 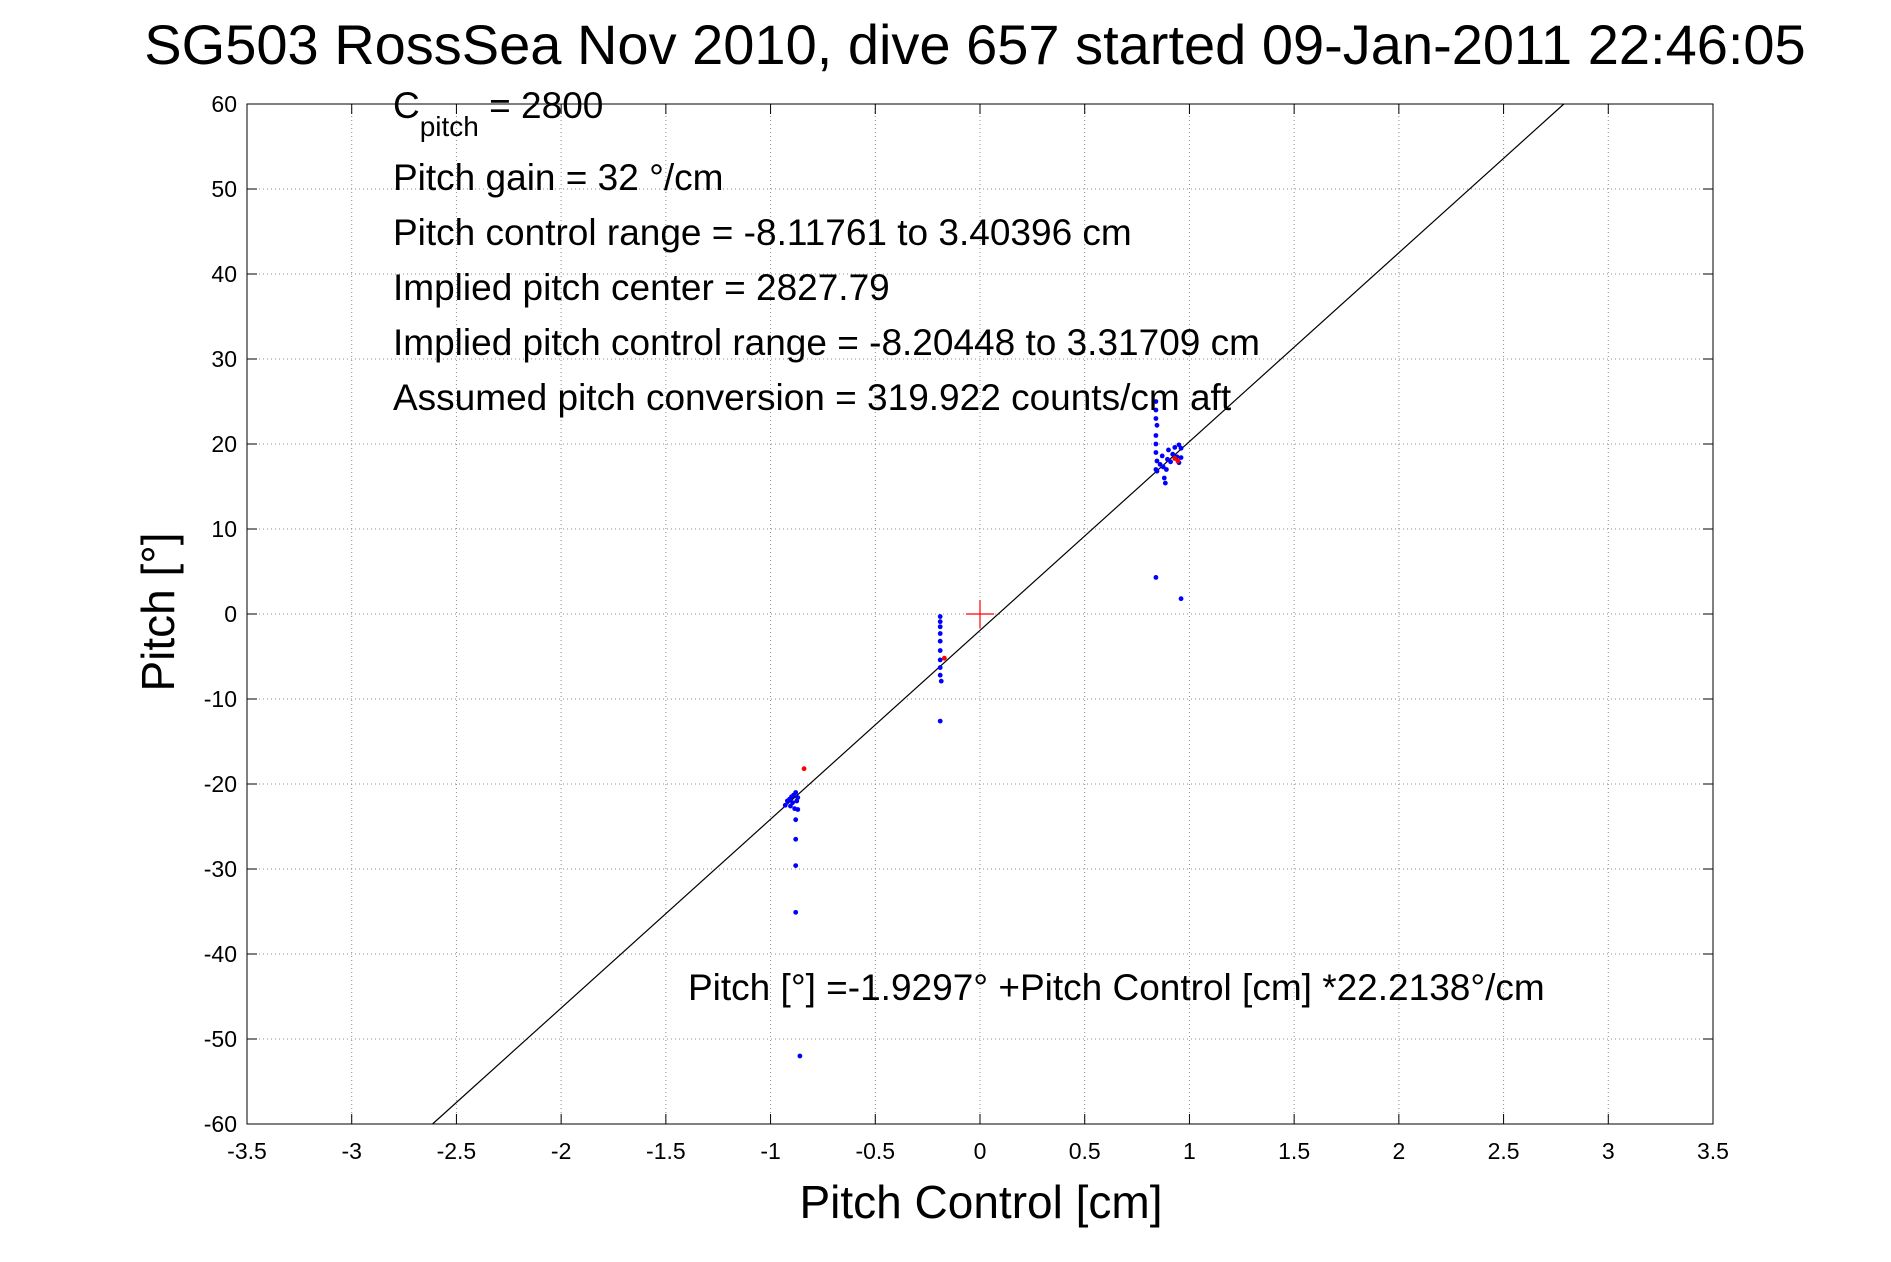 What do you see at coordinates (158, 611) in the screenshot?
I see `y-axis-label: Pitch [°]` at bounding box center [158, 611].